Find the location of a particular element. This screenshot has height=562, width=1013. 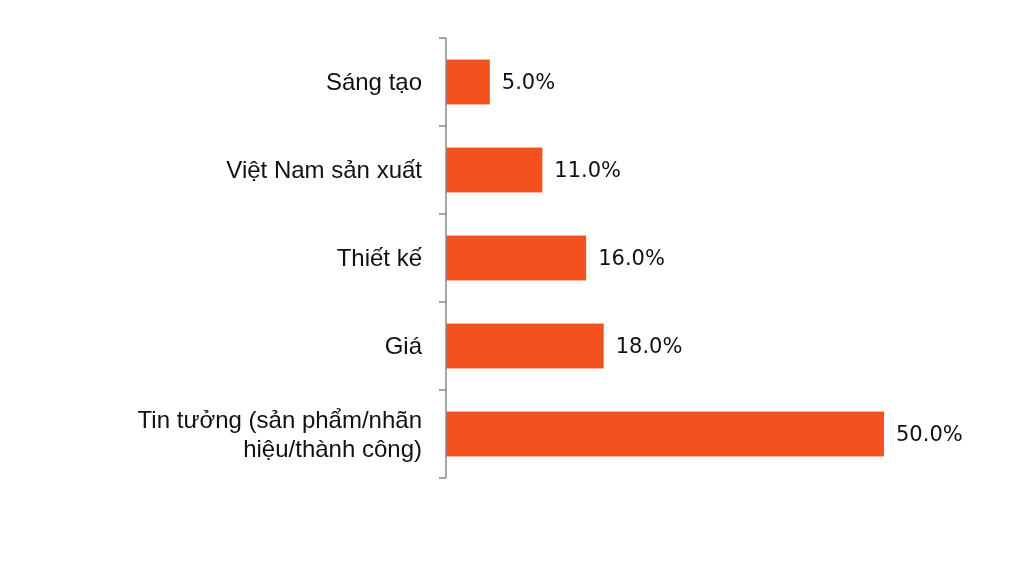

data-label: 11.0% is located at coordinates (588, 170).